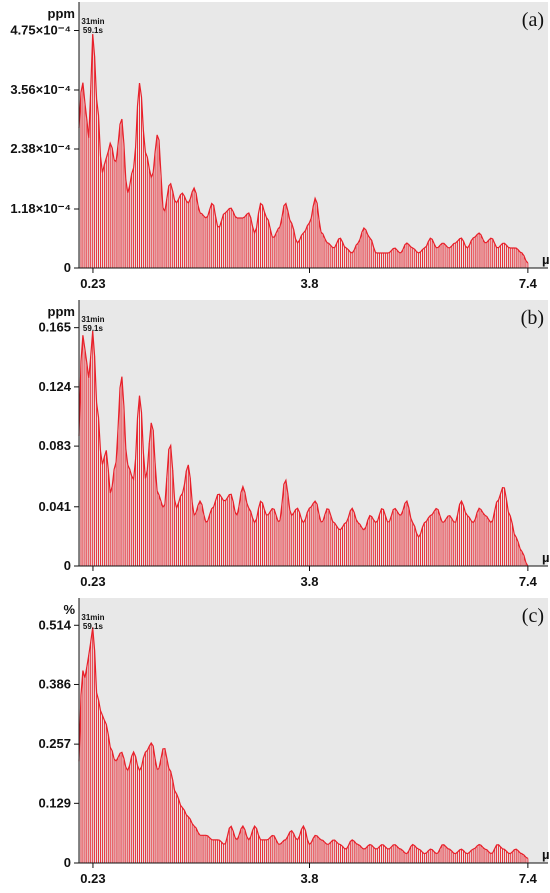 This screenshot has height=893, width=550. I want to click on panel-label: (a), so click(533, 20).